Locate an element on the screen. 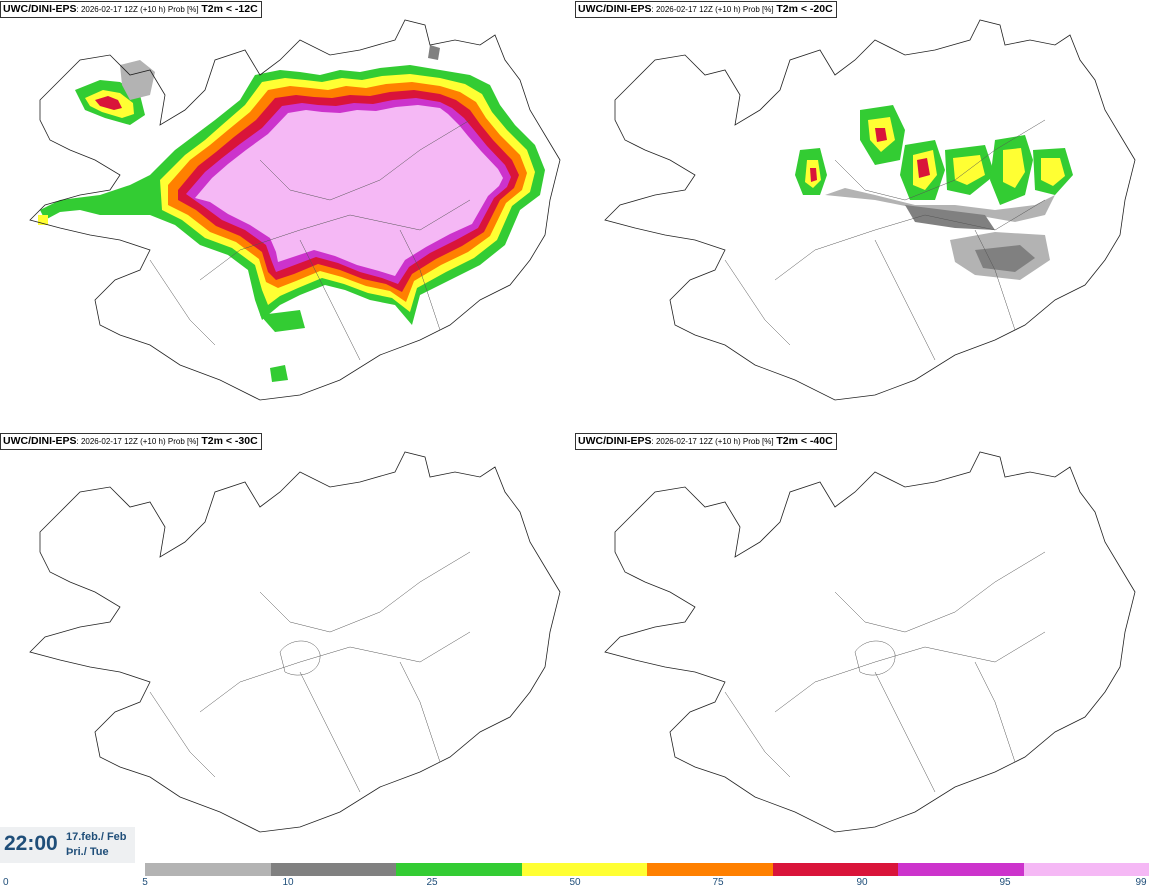  legend-tick: 50 is located at coordinates (575, 882).